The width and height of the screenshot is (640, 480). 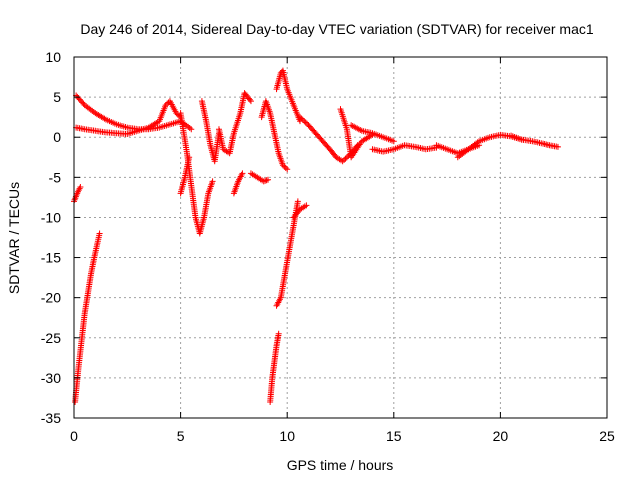 What do you see at coordinates (534, 141) in the screenshot?
I see `series-arc-21-to-22.7` at bounding box center [534, 141].